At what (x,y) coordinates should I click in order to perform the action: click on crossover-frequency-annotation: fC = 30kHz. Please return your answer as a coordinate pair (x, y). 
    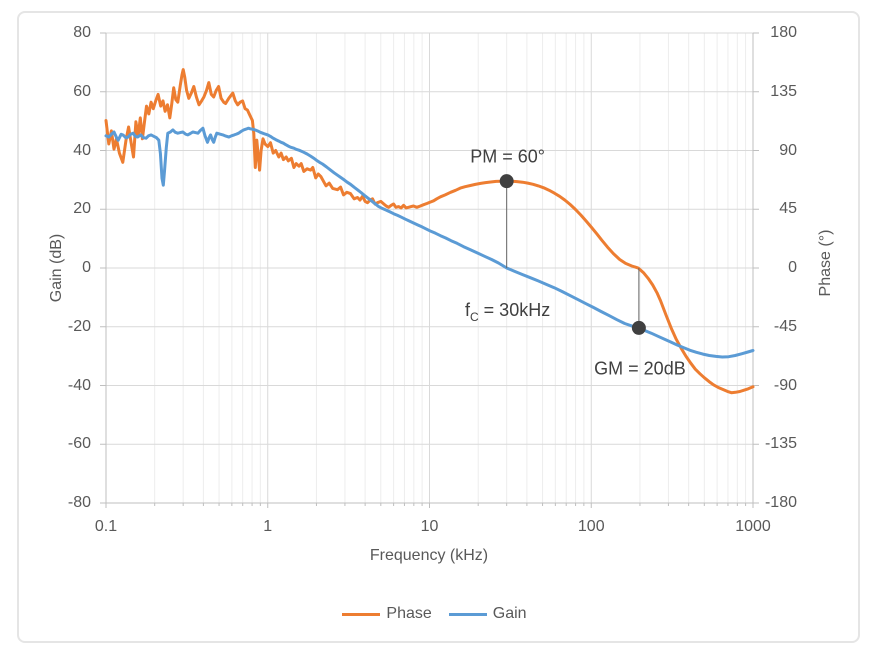
    Looking at the image, I should click on (507, 312).